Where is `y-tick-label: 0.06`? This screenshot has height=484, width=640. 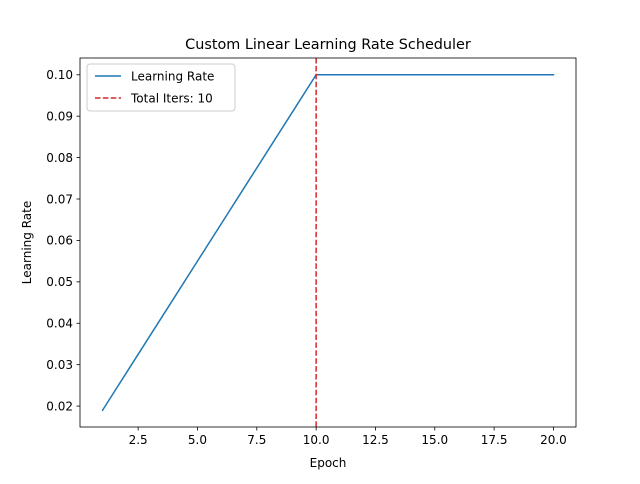
y-tick-label: 0.06 is located at coordinates (59, 241).